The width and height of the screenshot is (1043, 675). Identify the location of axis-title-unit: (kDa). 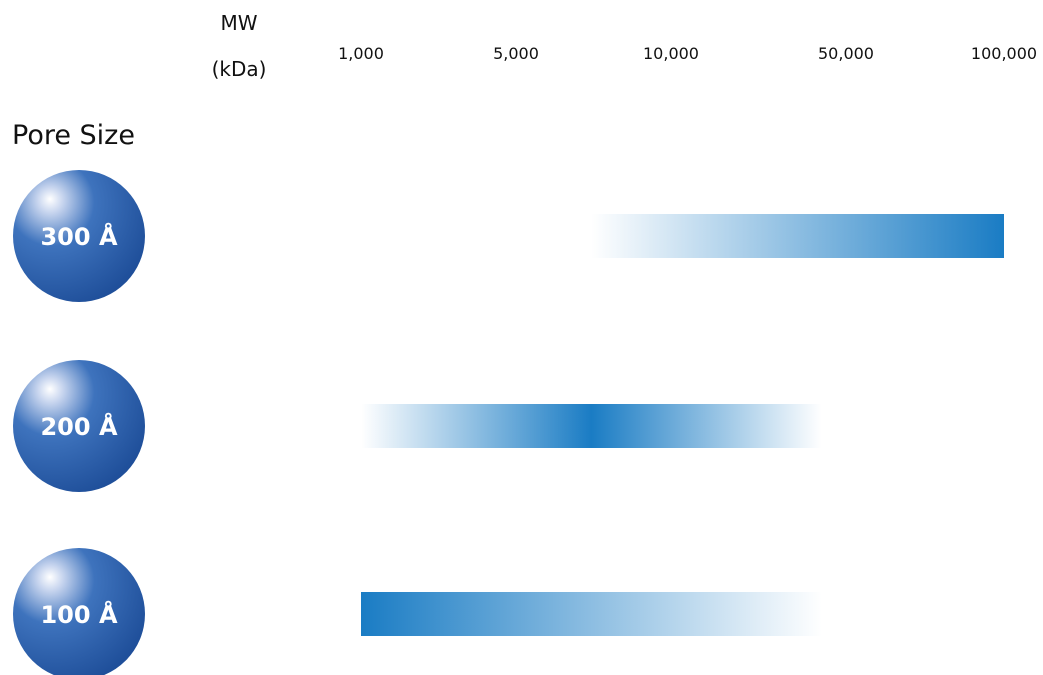
(239, 69).